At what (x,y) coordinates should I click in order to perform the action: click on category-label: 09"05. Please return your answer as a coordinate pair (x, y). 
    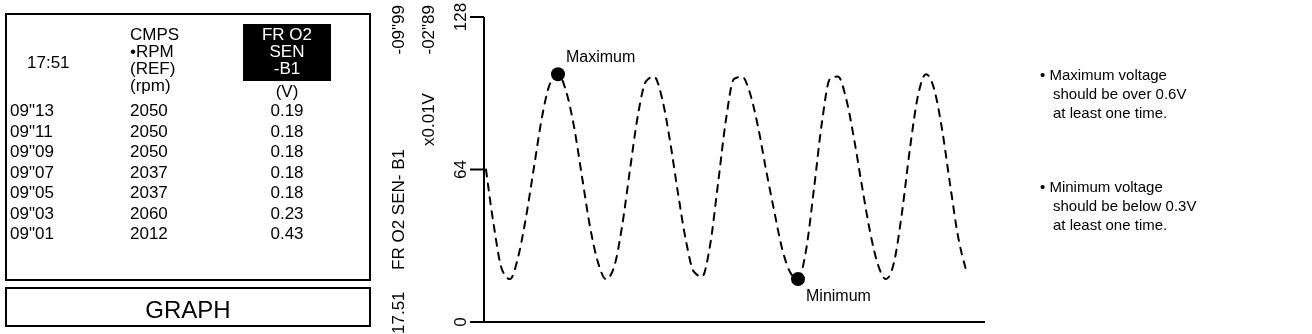
    Looking at the image, I should click on (32, 192).